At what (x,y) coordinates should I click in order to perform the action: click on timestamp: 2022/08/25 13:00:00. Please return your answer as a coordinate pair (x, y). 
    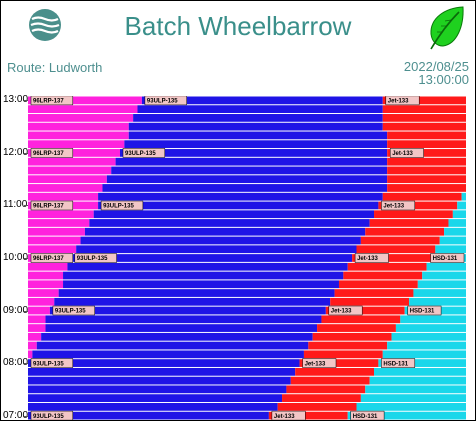
    Looking at the image, I should click on (436, 73).